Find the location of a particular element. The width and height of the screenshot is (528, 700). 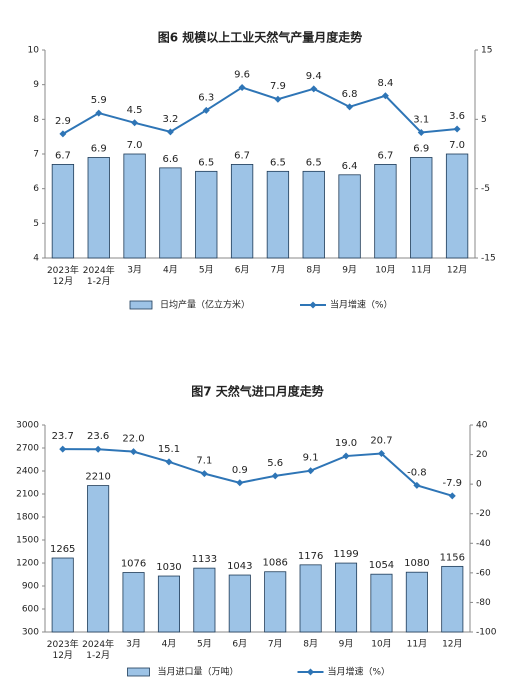

y2-tick-label: -15 is located at coordinates (488, 259).